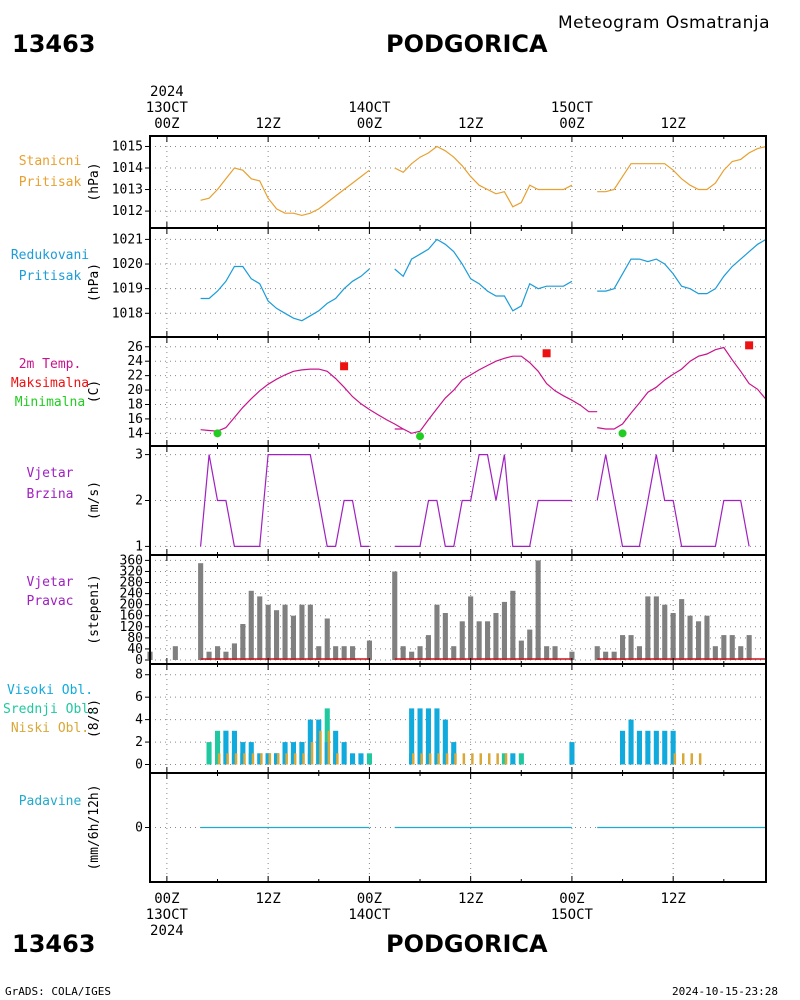  What do you see at coordinates (50, 276) in the screenshot?
I see `panel-label: Pritisak` at bounding box center [50, 276].